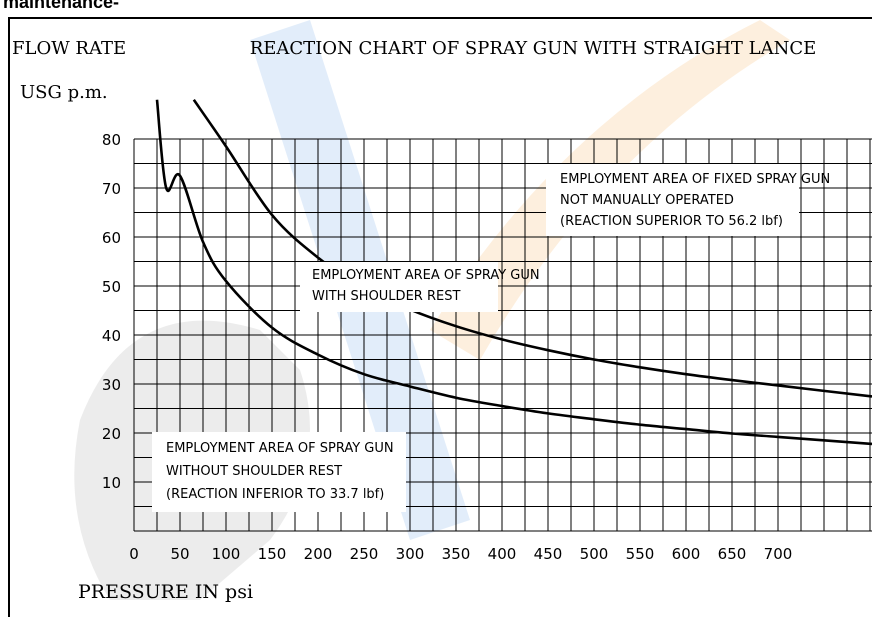  Describe the element at coordinates (671, 221) in the screenshot. I see `note-fixed-spray-gun-line: (REACTION SUPERIOR TO 56.2 lbf)` at that location.